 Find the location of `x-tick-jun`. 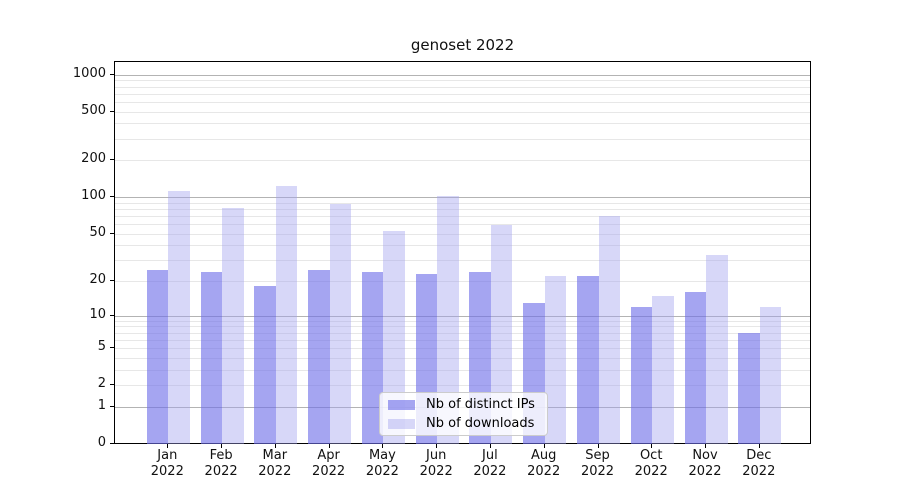

x-tick-jun is located at coordinates (437, 446).